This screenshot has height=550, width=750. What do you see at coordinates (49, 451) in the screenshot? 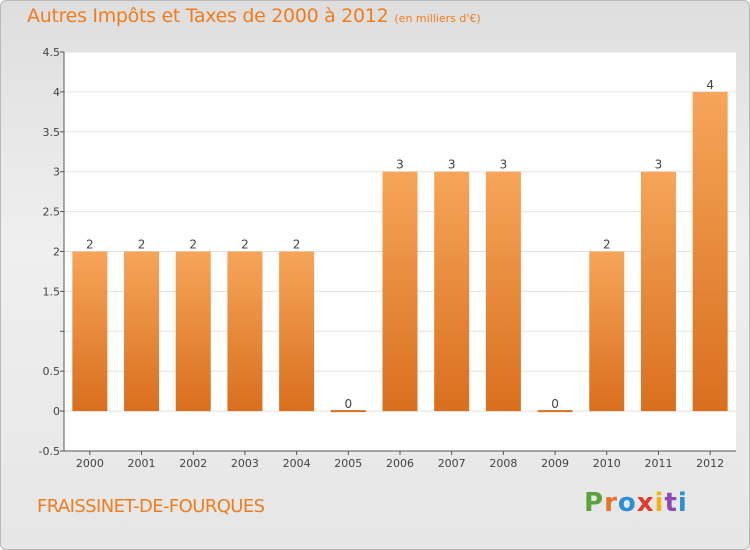
I see `y-tick-label: -0.5` at bounding box center [49, 451].